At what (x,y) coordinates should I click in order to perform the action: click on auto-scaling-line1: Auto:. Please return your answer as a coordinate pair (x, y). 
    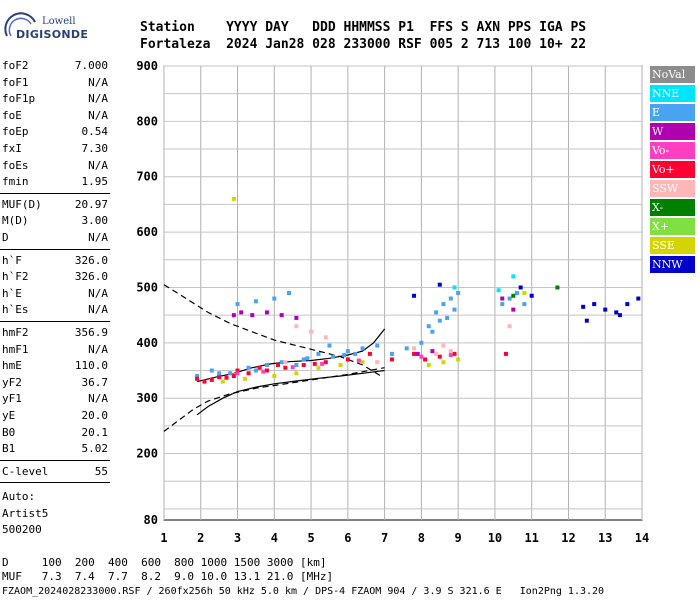
    Looking at the image, I should click on (19, 497).